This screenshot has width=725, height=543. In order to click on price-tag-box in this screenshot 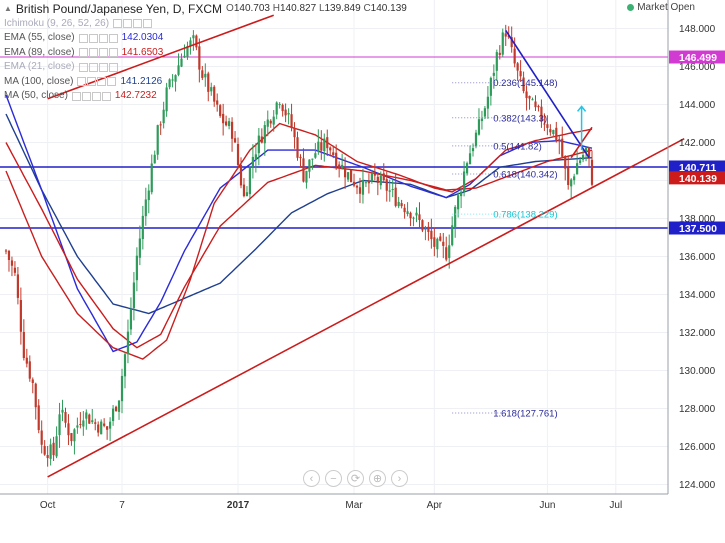, I will do `click(697, 57)`.